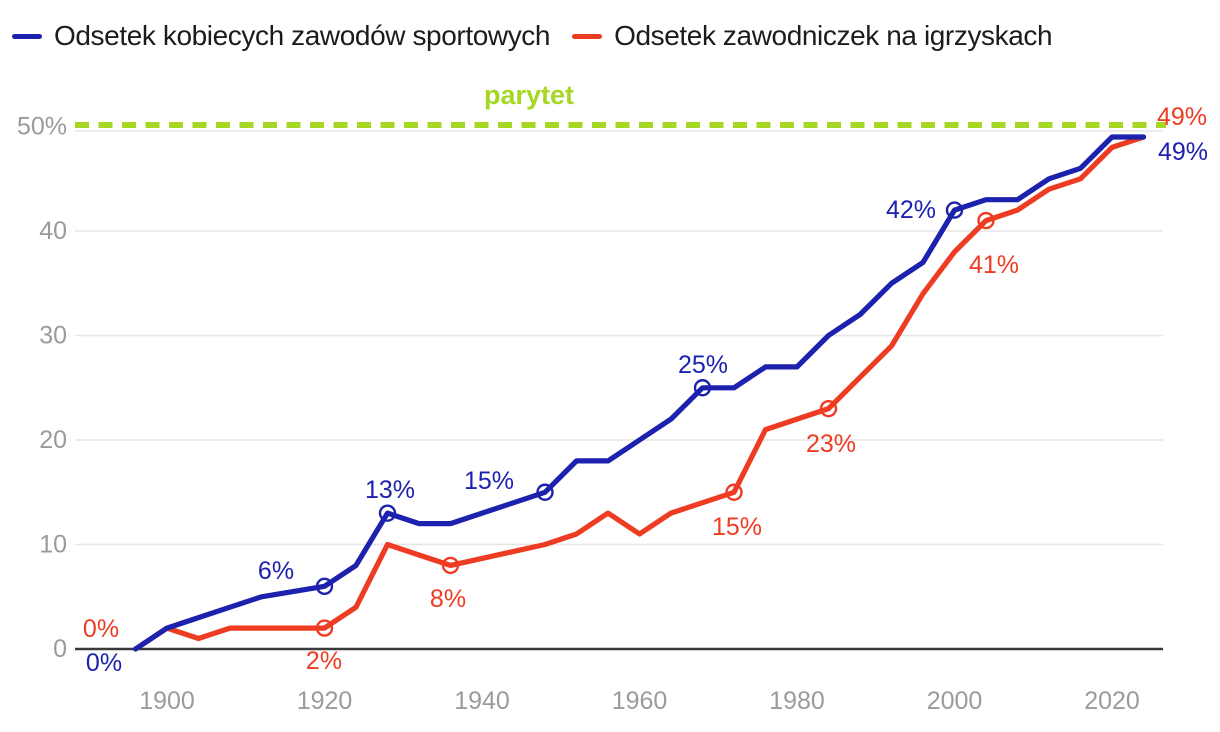 Image resolution: width=1220 pixels, height=732 pixels. I want to click on parity-label: parytet, so click(529, 95).